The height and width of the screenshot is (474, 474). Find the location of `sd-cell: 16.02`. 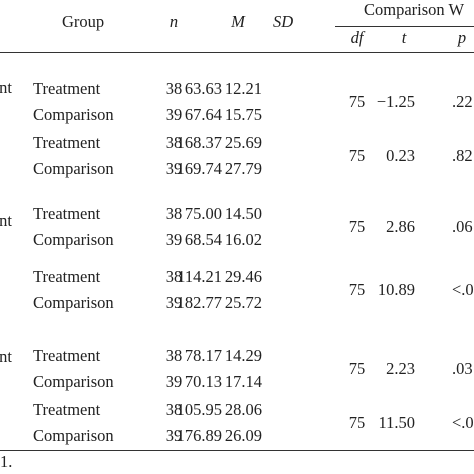

sd-cell: 16.02 is located at coordinates (243, 239).